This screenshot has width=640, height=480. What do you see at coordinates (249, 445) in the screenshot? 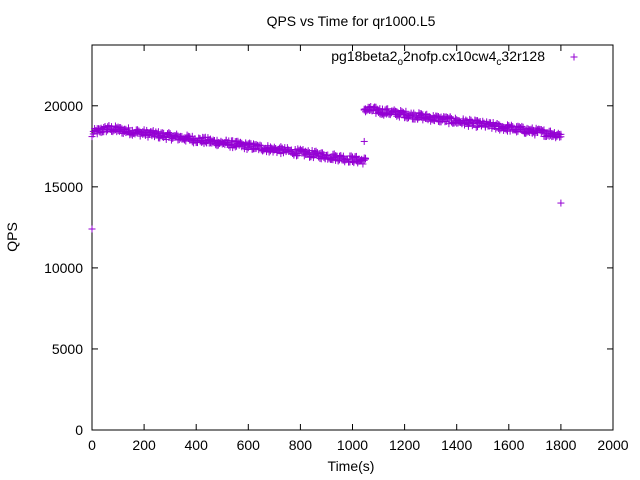
I see `x-tick-label: 600` at bounding box center [249, 445].